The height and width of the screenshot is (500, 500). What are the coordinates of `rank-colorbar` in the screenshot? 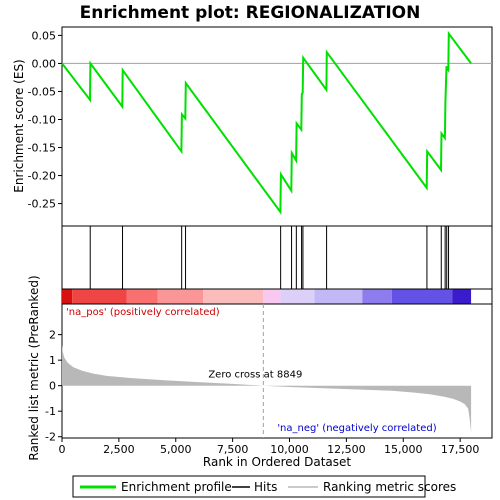 It's located at (277, 296).